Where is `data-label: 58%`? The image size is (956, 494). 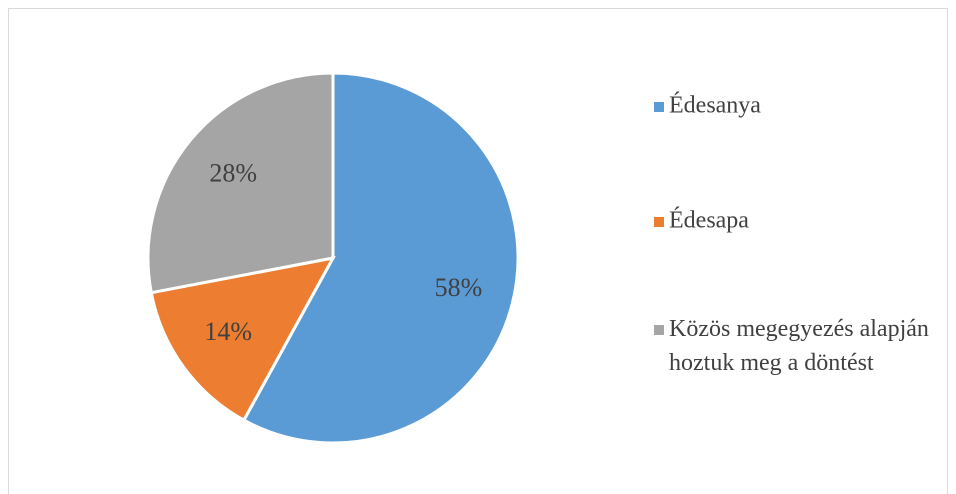 data-label: 58% is located at coordinates (459, 287).